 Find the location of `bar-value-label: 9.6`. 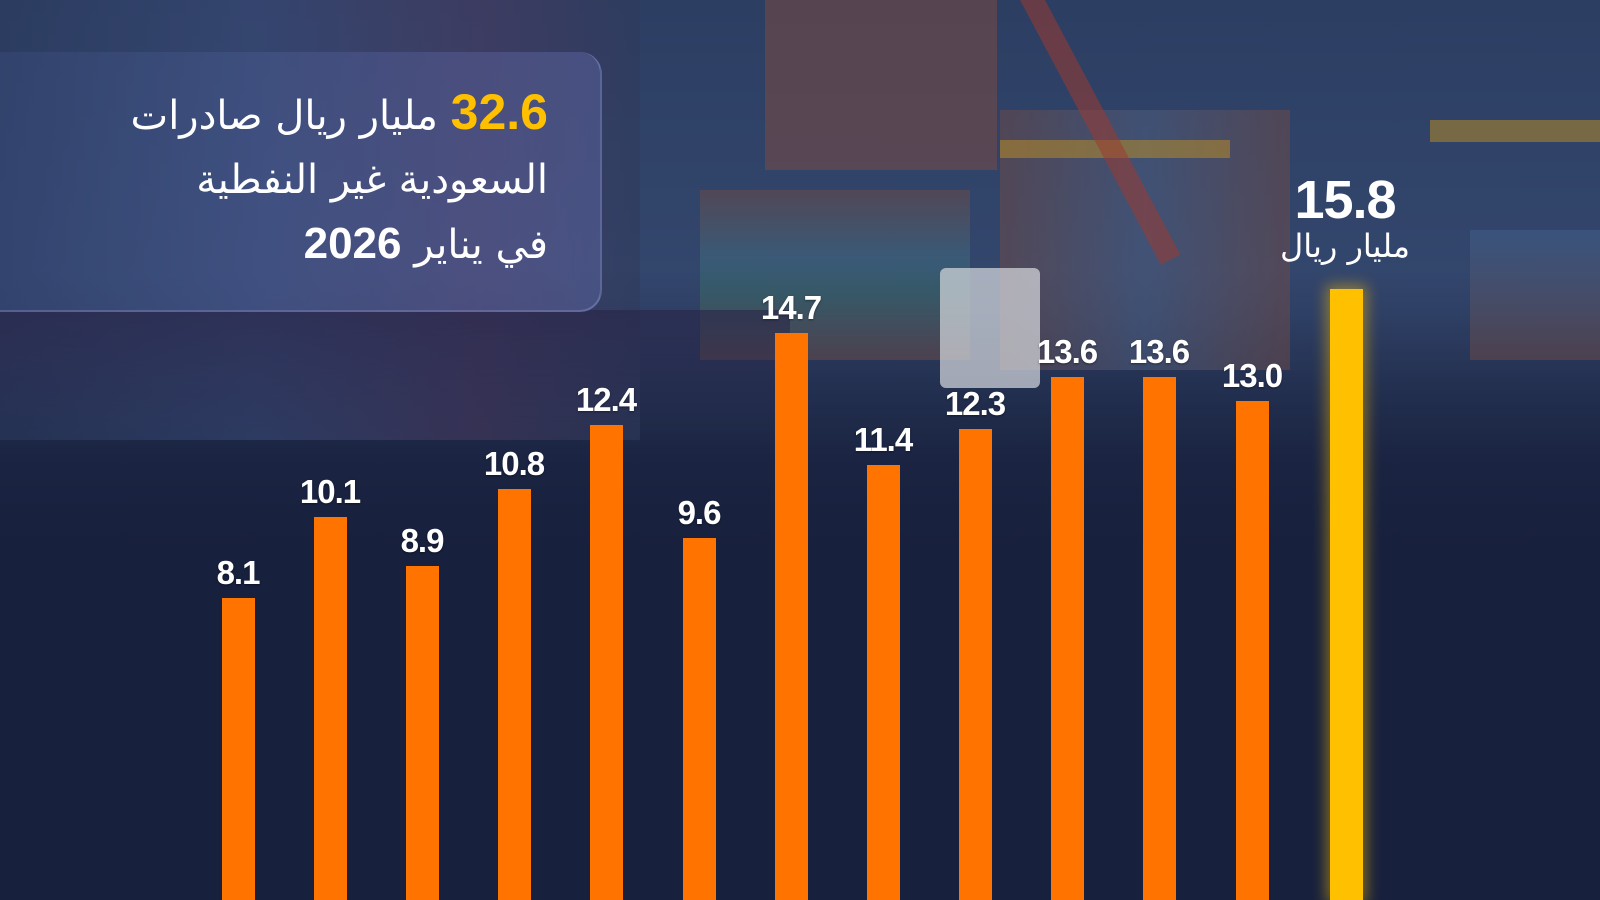

bar-value-label: 9.6 is located at coordinates (699, 512).